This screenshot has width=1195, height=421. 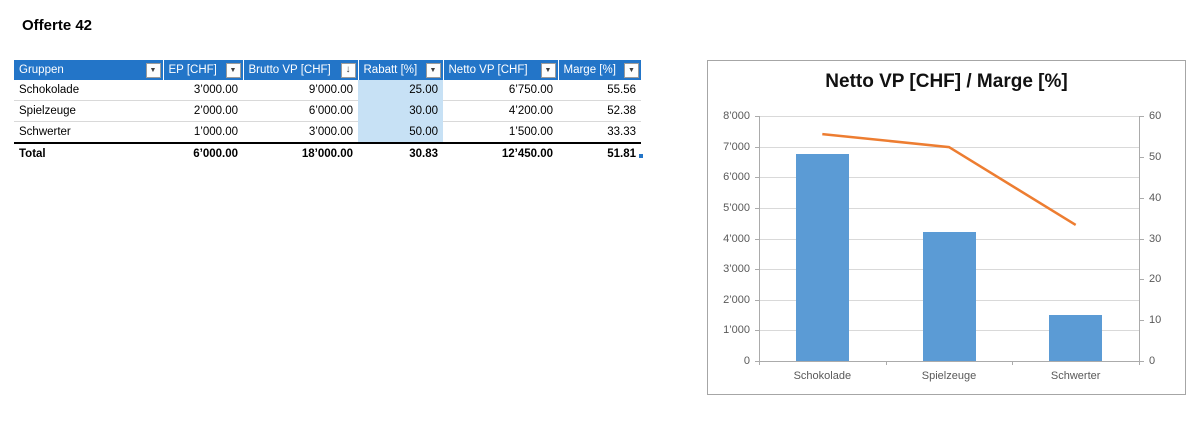 I want to click on cell-ep: 2’000.00, so click(x=203, y=111).